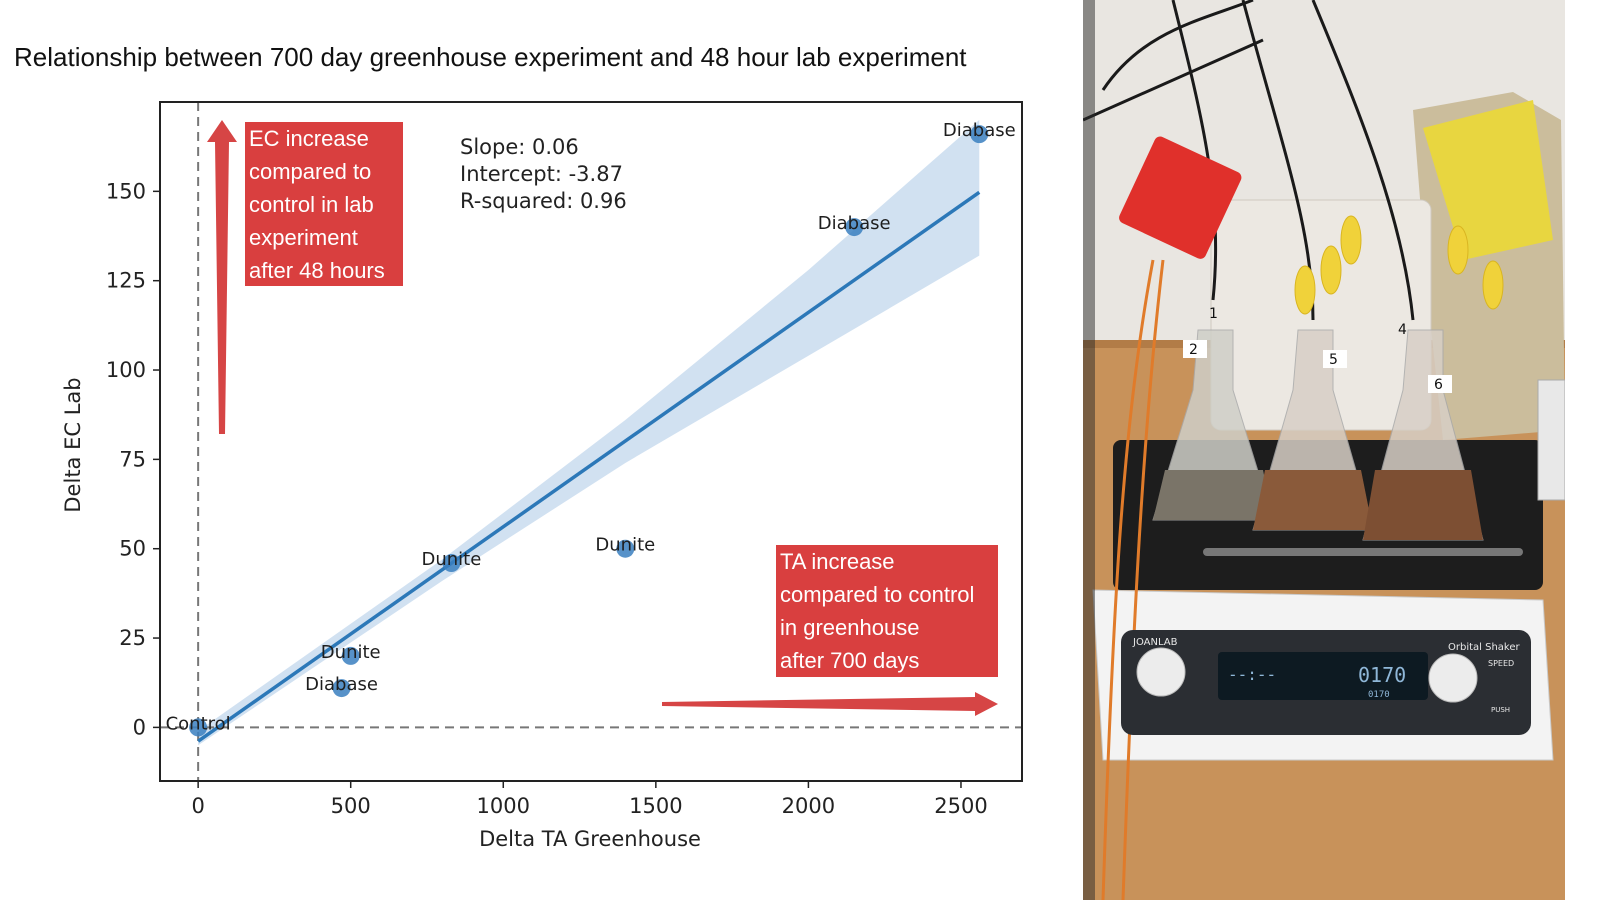  Describe the element at coordinates (1161, 672) in the screenshot. I see `knob-left` at that location.